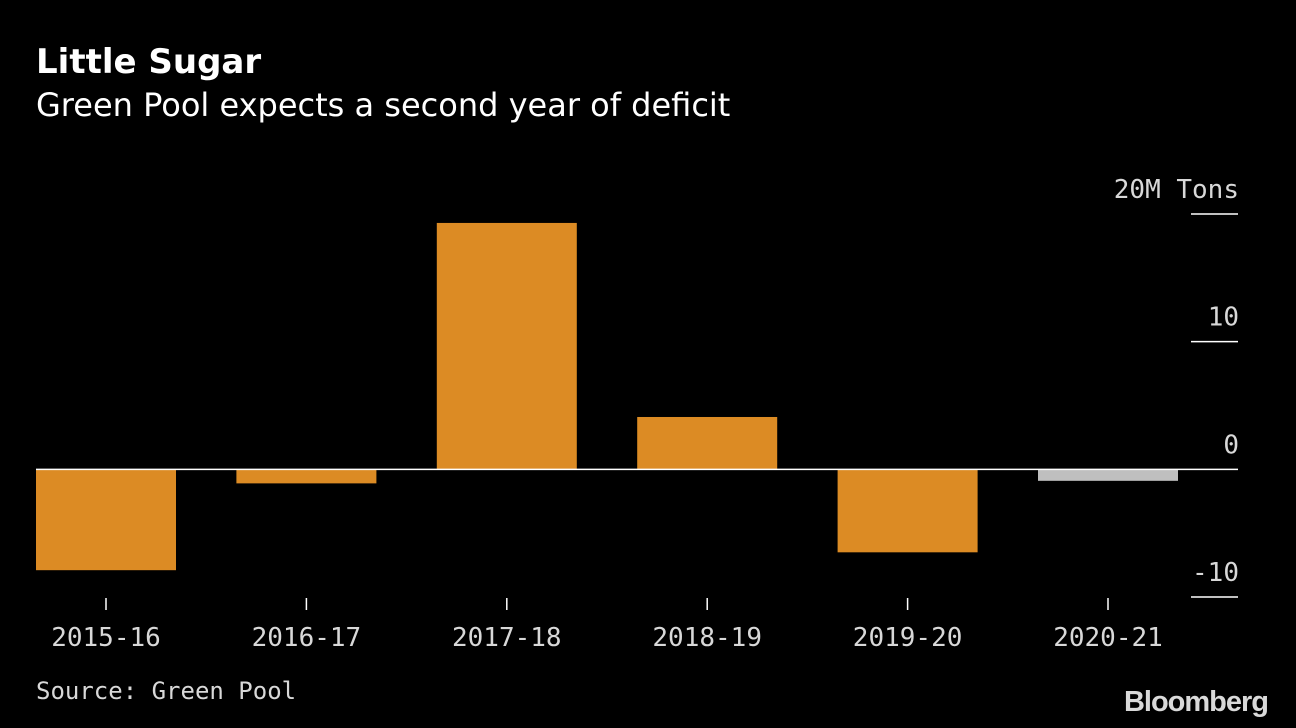 This screenshot has width=1296, height=728. What do you see at coordinates (707, 638) in the screenshot?
I see `x-tick-label: 2018-19` at bounding box center [707, 638].